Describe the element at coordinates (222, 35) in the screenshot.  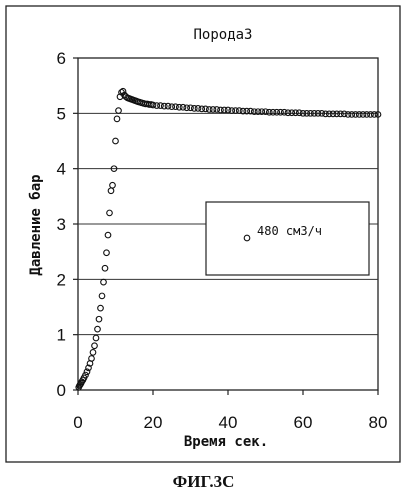
I see `chart-title: Порода3` at that location.